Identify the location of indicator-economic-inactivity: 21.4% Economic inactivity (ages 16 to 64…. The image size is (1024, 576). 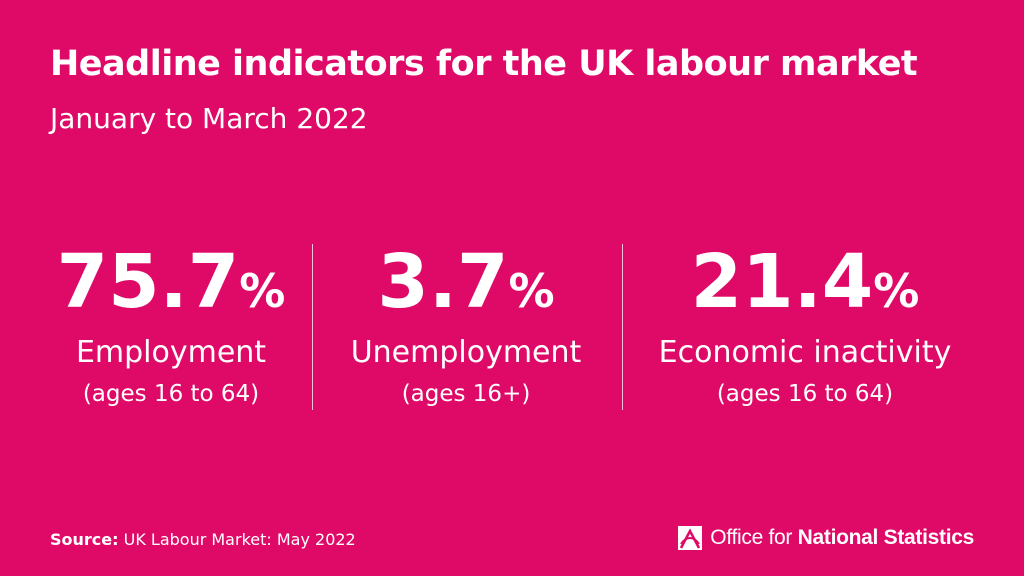
(805, 325).